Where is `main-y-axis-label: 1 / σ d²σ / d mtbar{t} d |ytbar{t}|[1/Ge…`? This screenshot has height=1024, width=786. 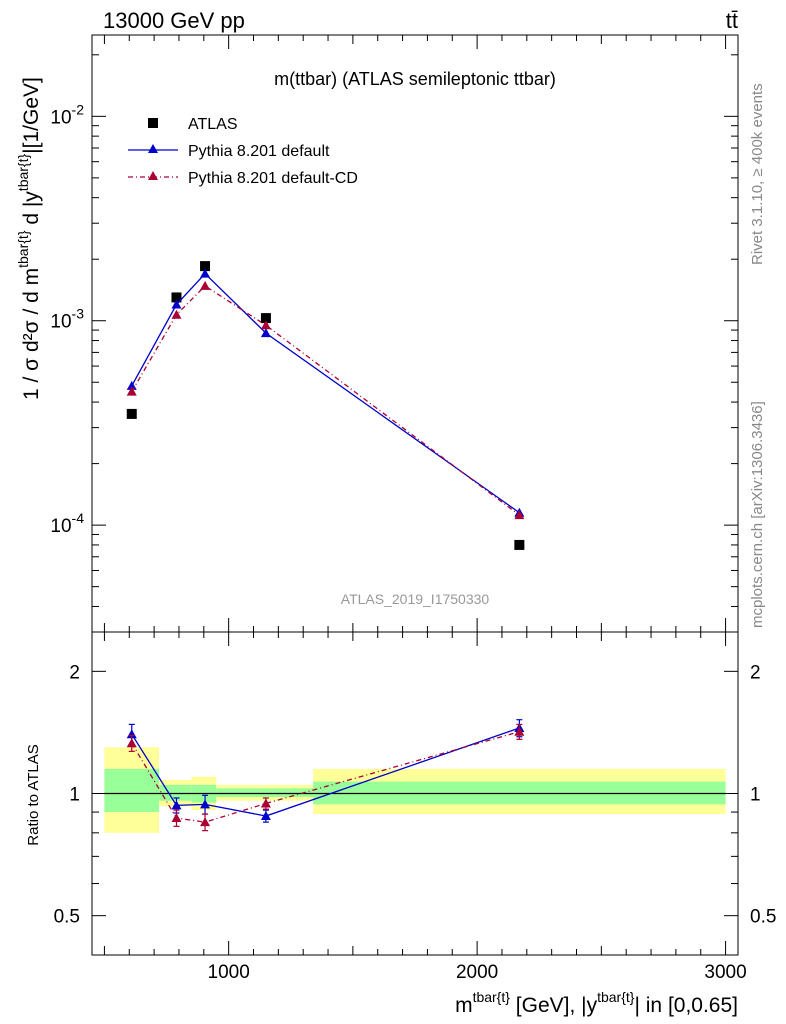
main-y-axis-label: 1 / σ d²σ / d mtbar{t} d |ytbar{t}|[1/Ge… is located at coordinates (29, 238).